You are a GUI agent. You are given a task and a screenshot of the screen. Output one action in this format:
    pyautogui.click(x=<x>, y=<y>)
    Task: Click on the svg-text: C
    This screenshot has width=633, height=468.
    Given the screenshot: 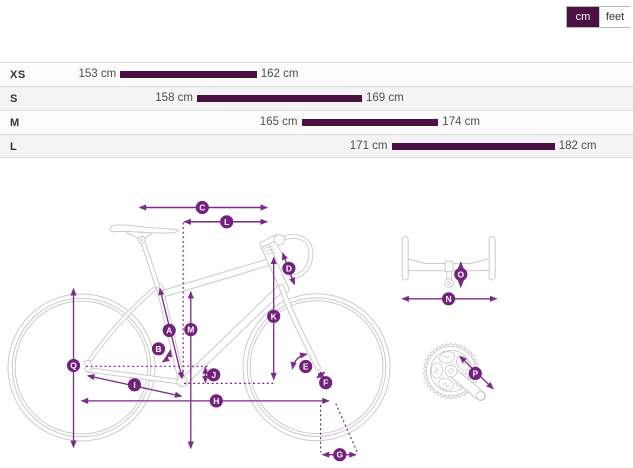 What is the action you would take?
    pyautogui.click(x=202, y=208)
    